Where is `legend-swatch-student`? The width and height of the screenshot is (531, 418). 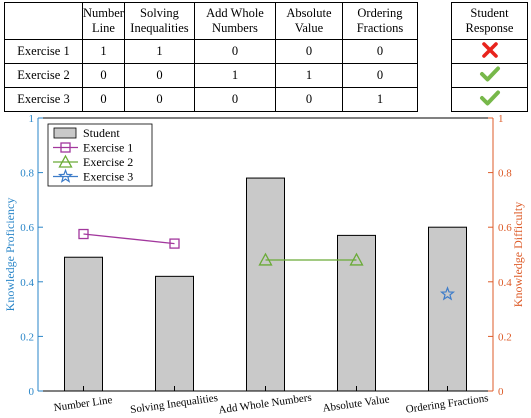 legend-swatch-student is located at coordinates (65, 133).